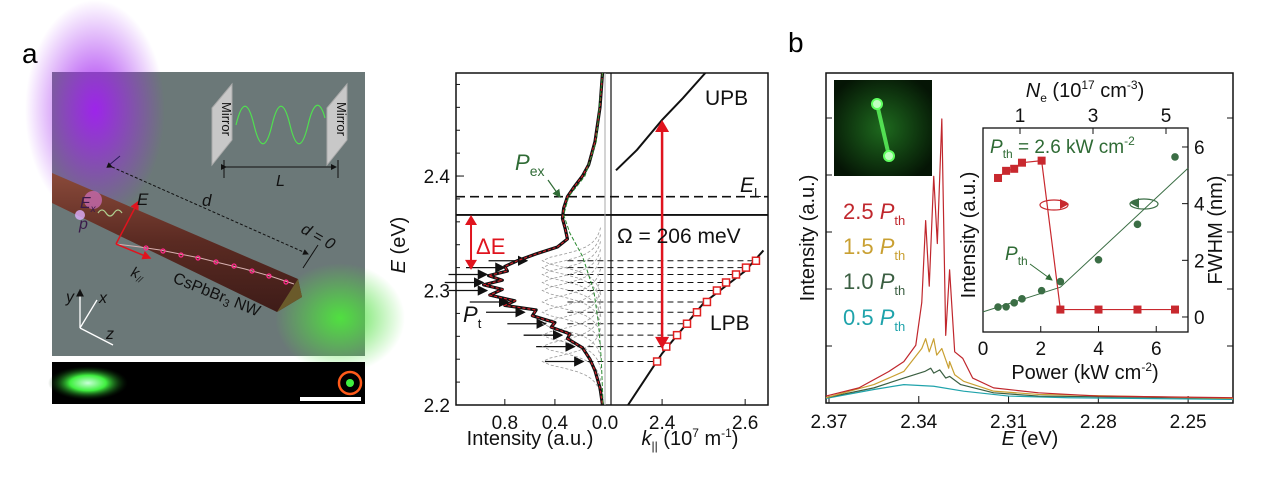 The height and width of the screenshot is (492, 1269). I want to click on x-axis-label: E (eV), so click(1030, 439).